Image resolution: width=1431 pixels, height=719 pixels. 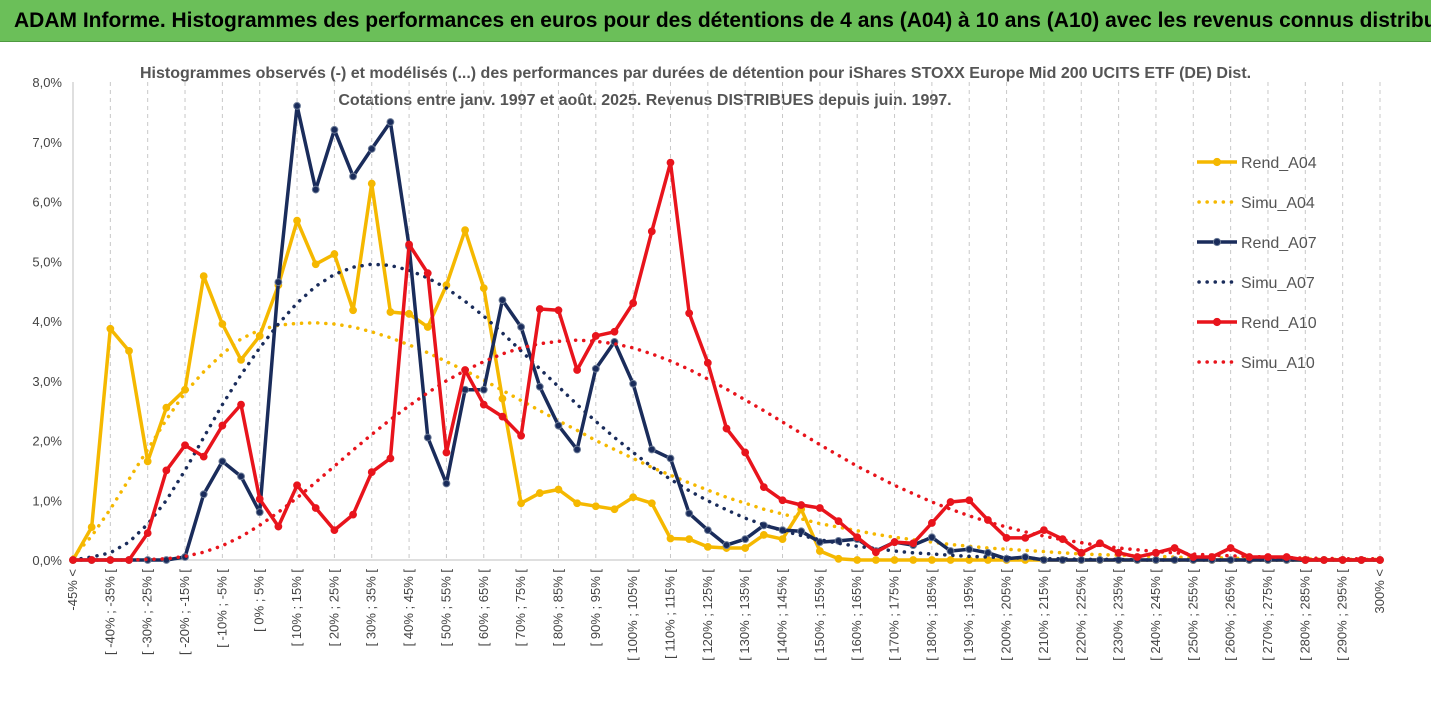 What do you see at coordinates (1278, 203) in the screenshot?
I see `legend-label-simu-a04: Simu_A04` at bounding box center [1278, 203].